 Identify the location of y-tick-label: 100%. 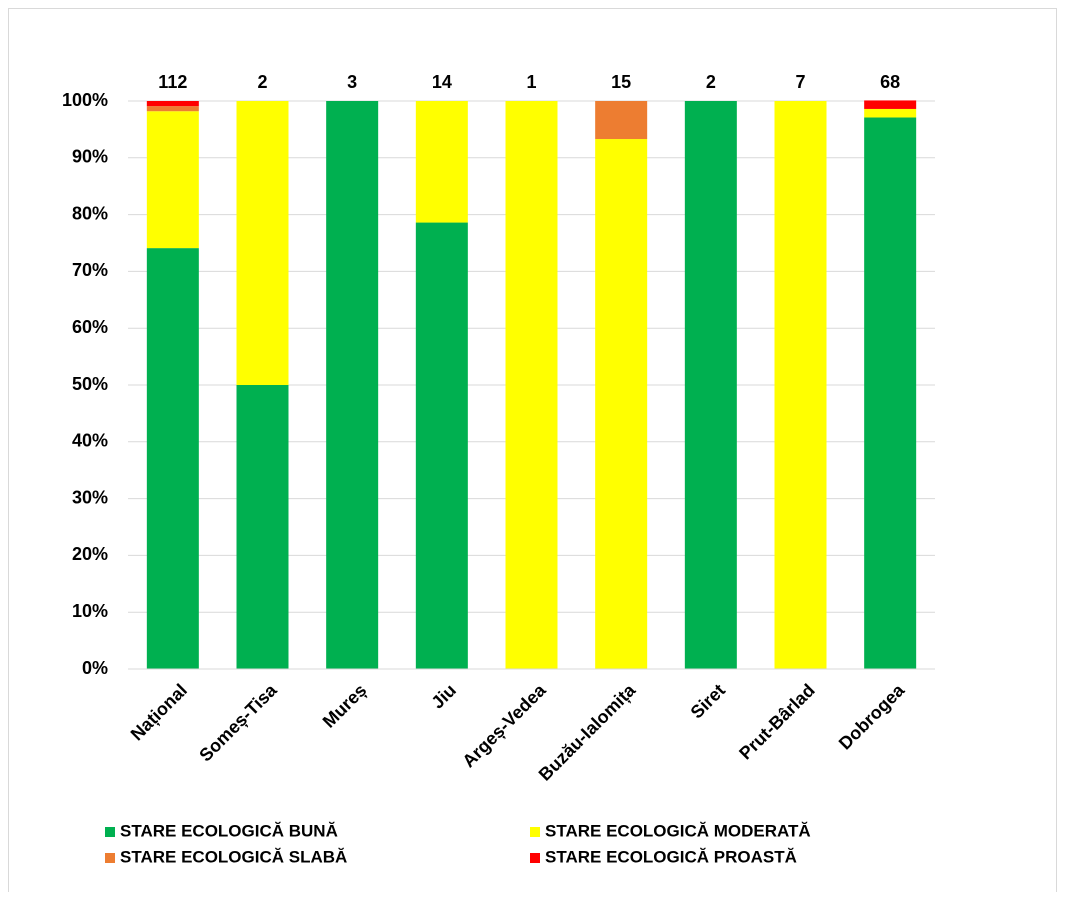
(85, 100).